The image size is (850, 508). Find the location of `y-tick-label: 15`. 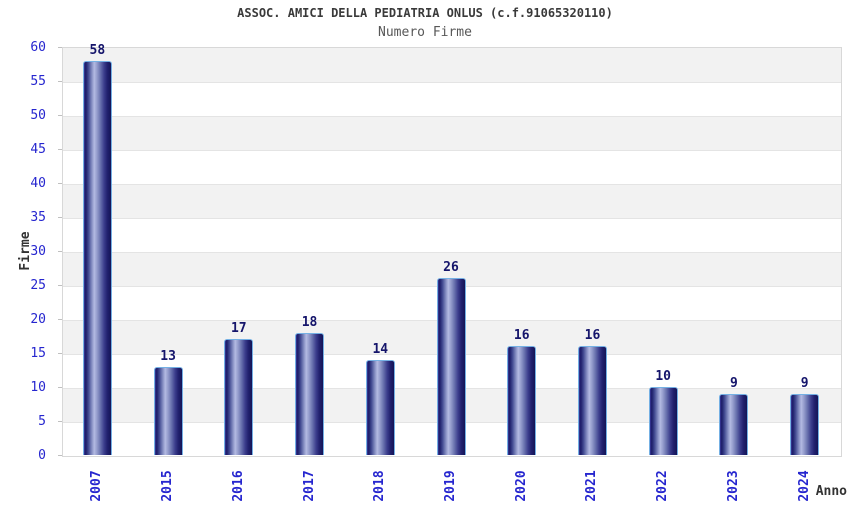

y-tick-label: 15 is located at coordinates (38, 353).